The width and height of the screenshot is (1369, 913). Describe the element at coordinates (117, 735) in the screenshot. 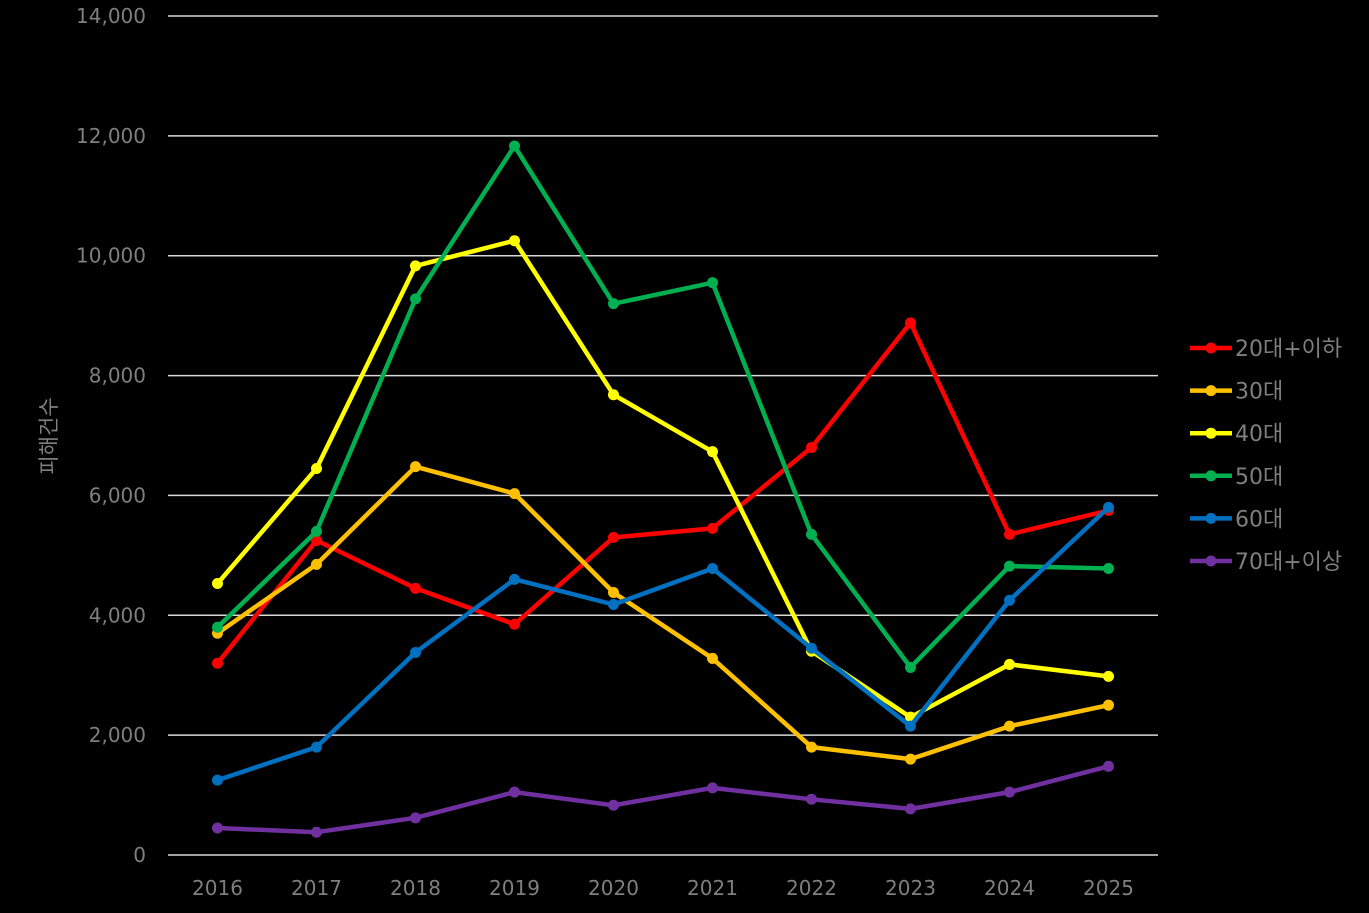

I see `y-tick-label: 2,000` at that location.